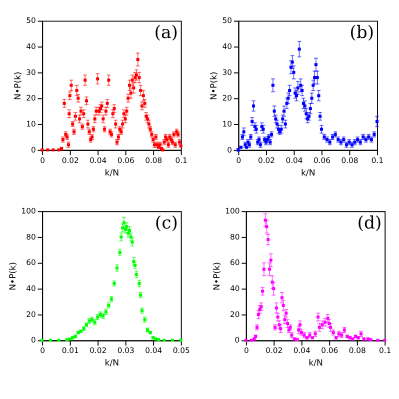 This screenshot has width=399, height=399. I want to click on annotation: (a), so click(166, 32).